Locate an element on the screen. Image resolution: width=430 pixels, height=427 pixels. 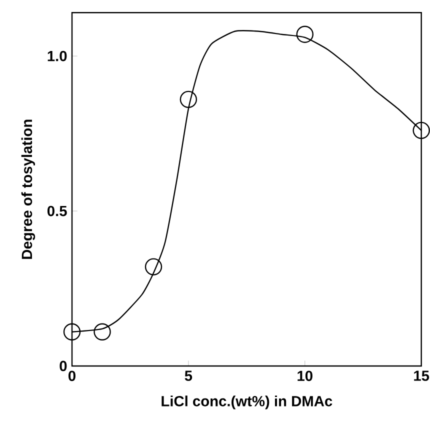
x-tick-label: 5 is located at coordinates (188, 375).